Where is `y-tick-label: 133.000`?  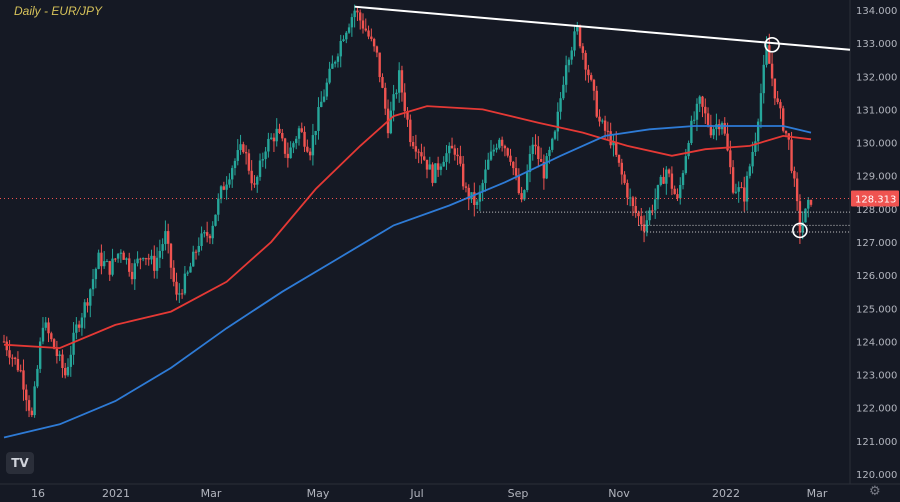
y-tick-label: 133.000 is located at coordinates (876, 44).